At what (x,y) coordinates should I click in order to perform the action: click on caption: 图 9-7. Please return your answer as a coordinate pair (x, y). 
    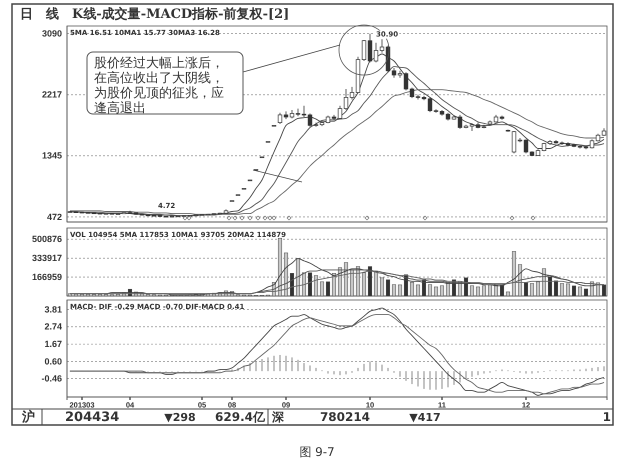
    Looking at the image, I should click on (317, 452).